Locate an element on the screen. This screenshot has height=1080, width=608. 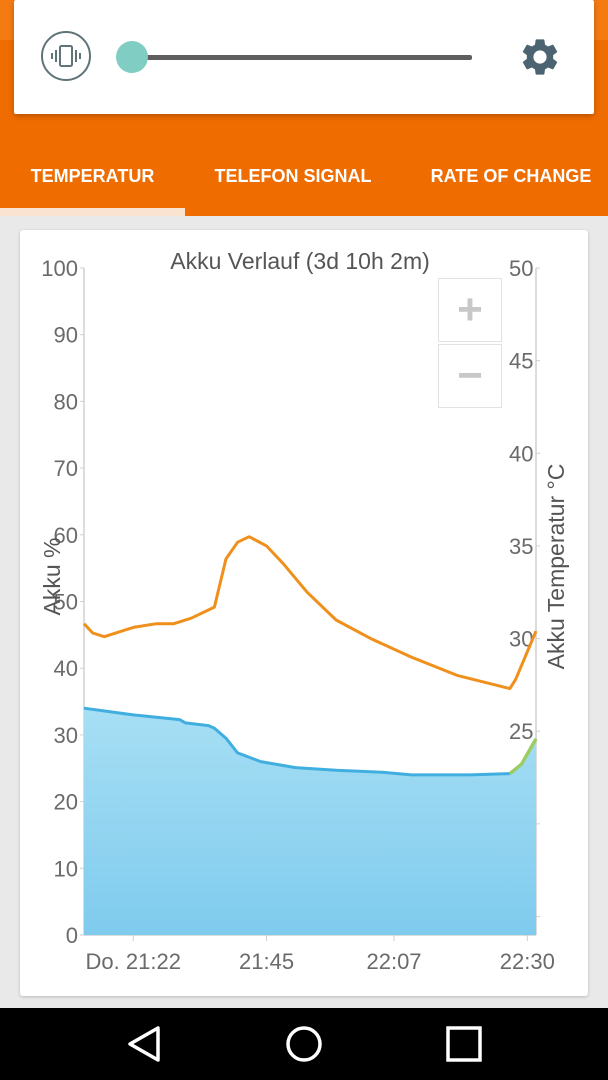
y-axis-left-label: Akku % is located at coordinates (52, 577).